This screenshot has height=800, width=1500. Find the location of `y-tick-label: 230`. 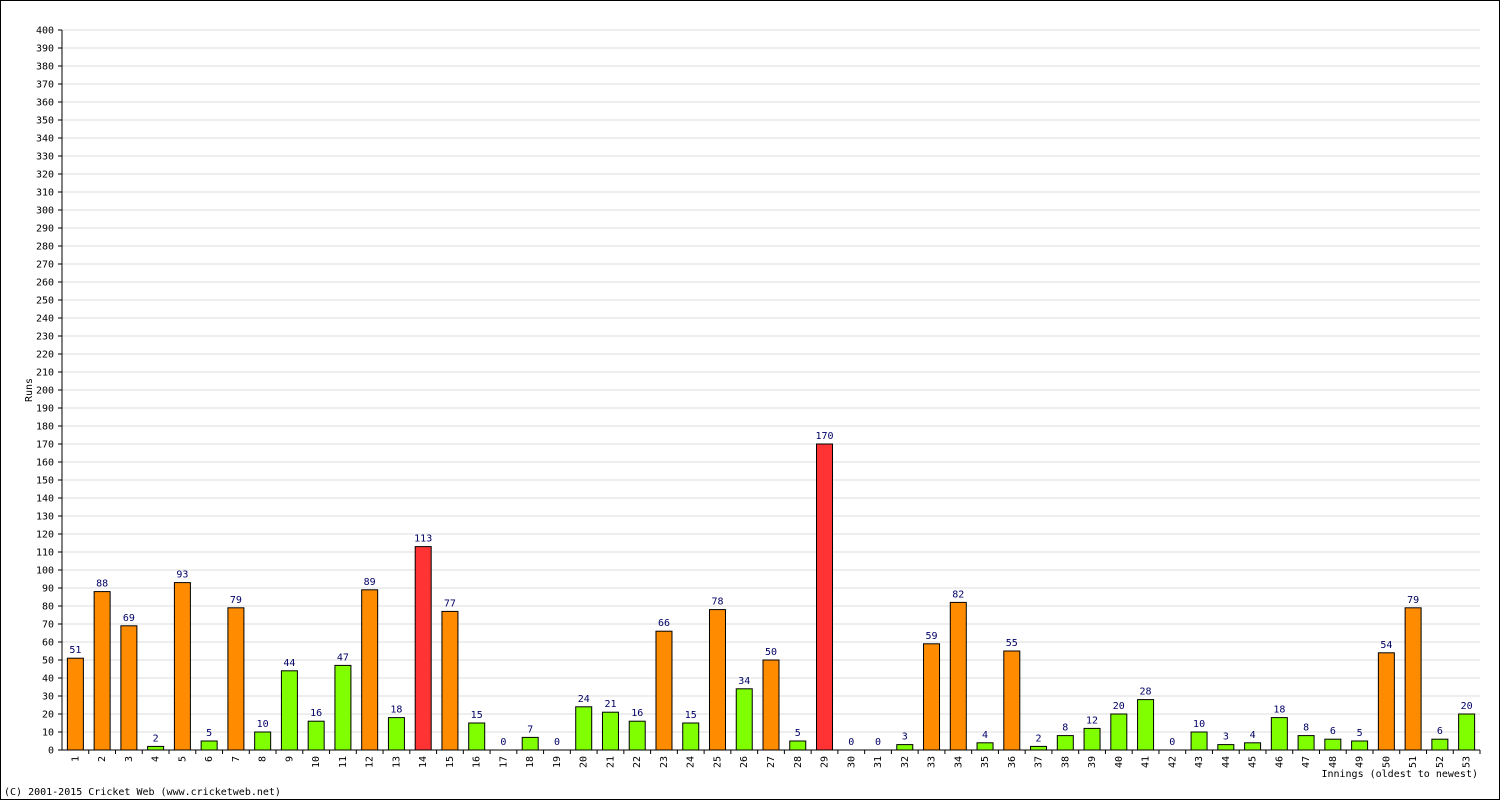

y-tick-label: 230 is located at coordinates (45, 337).